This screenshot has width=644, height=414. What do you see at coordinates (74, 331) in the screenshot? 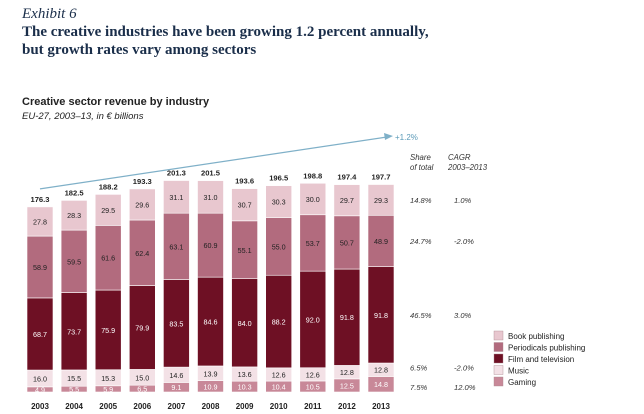
I see `data-label: 73.7` at bounding box center [74, 331].